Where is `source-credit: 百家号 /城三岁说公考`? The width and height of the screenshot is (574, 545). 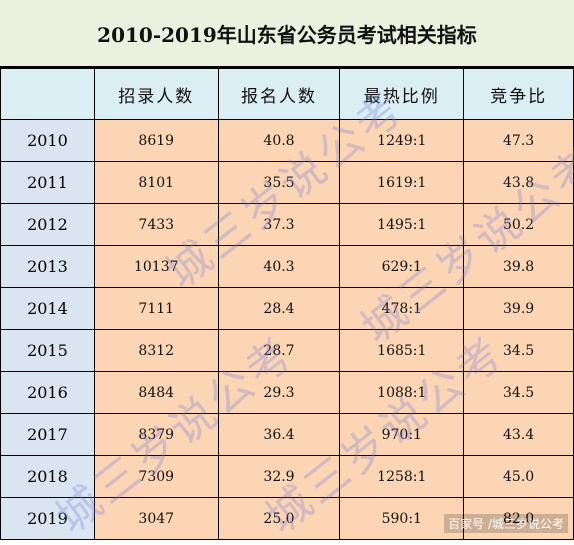 source-credit: 百家号 /城三岁说公考 is located at coordinates (506, 523).